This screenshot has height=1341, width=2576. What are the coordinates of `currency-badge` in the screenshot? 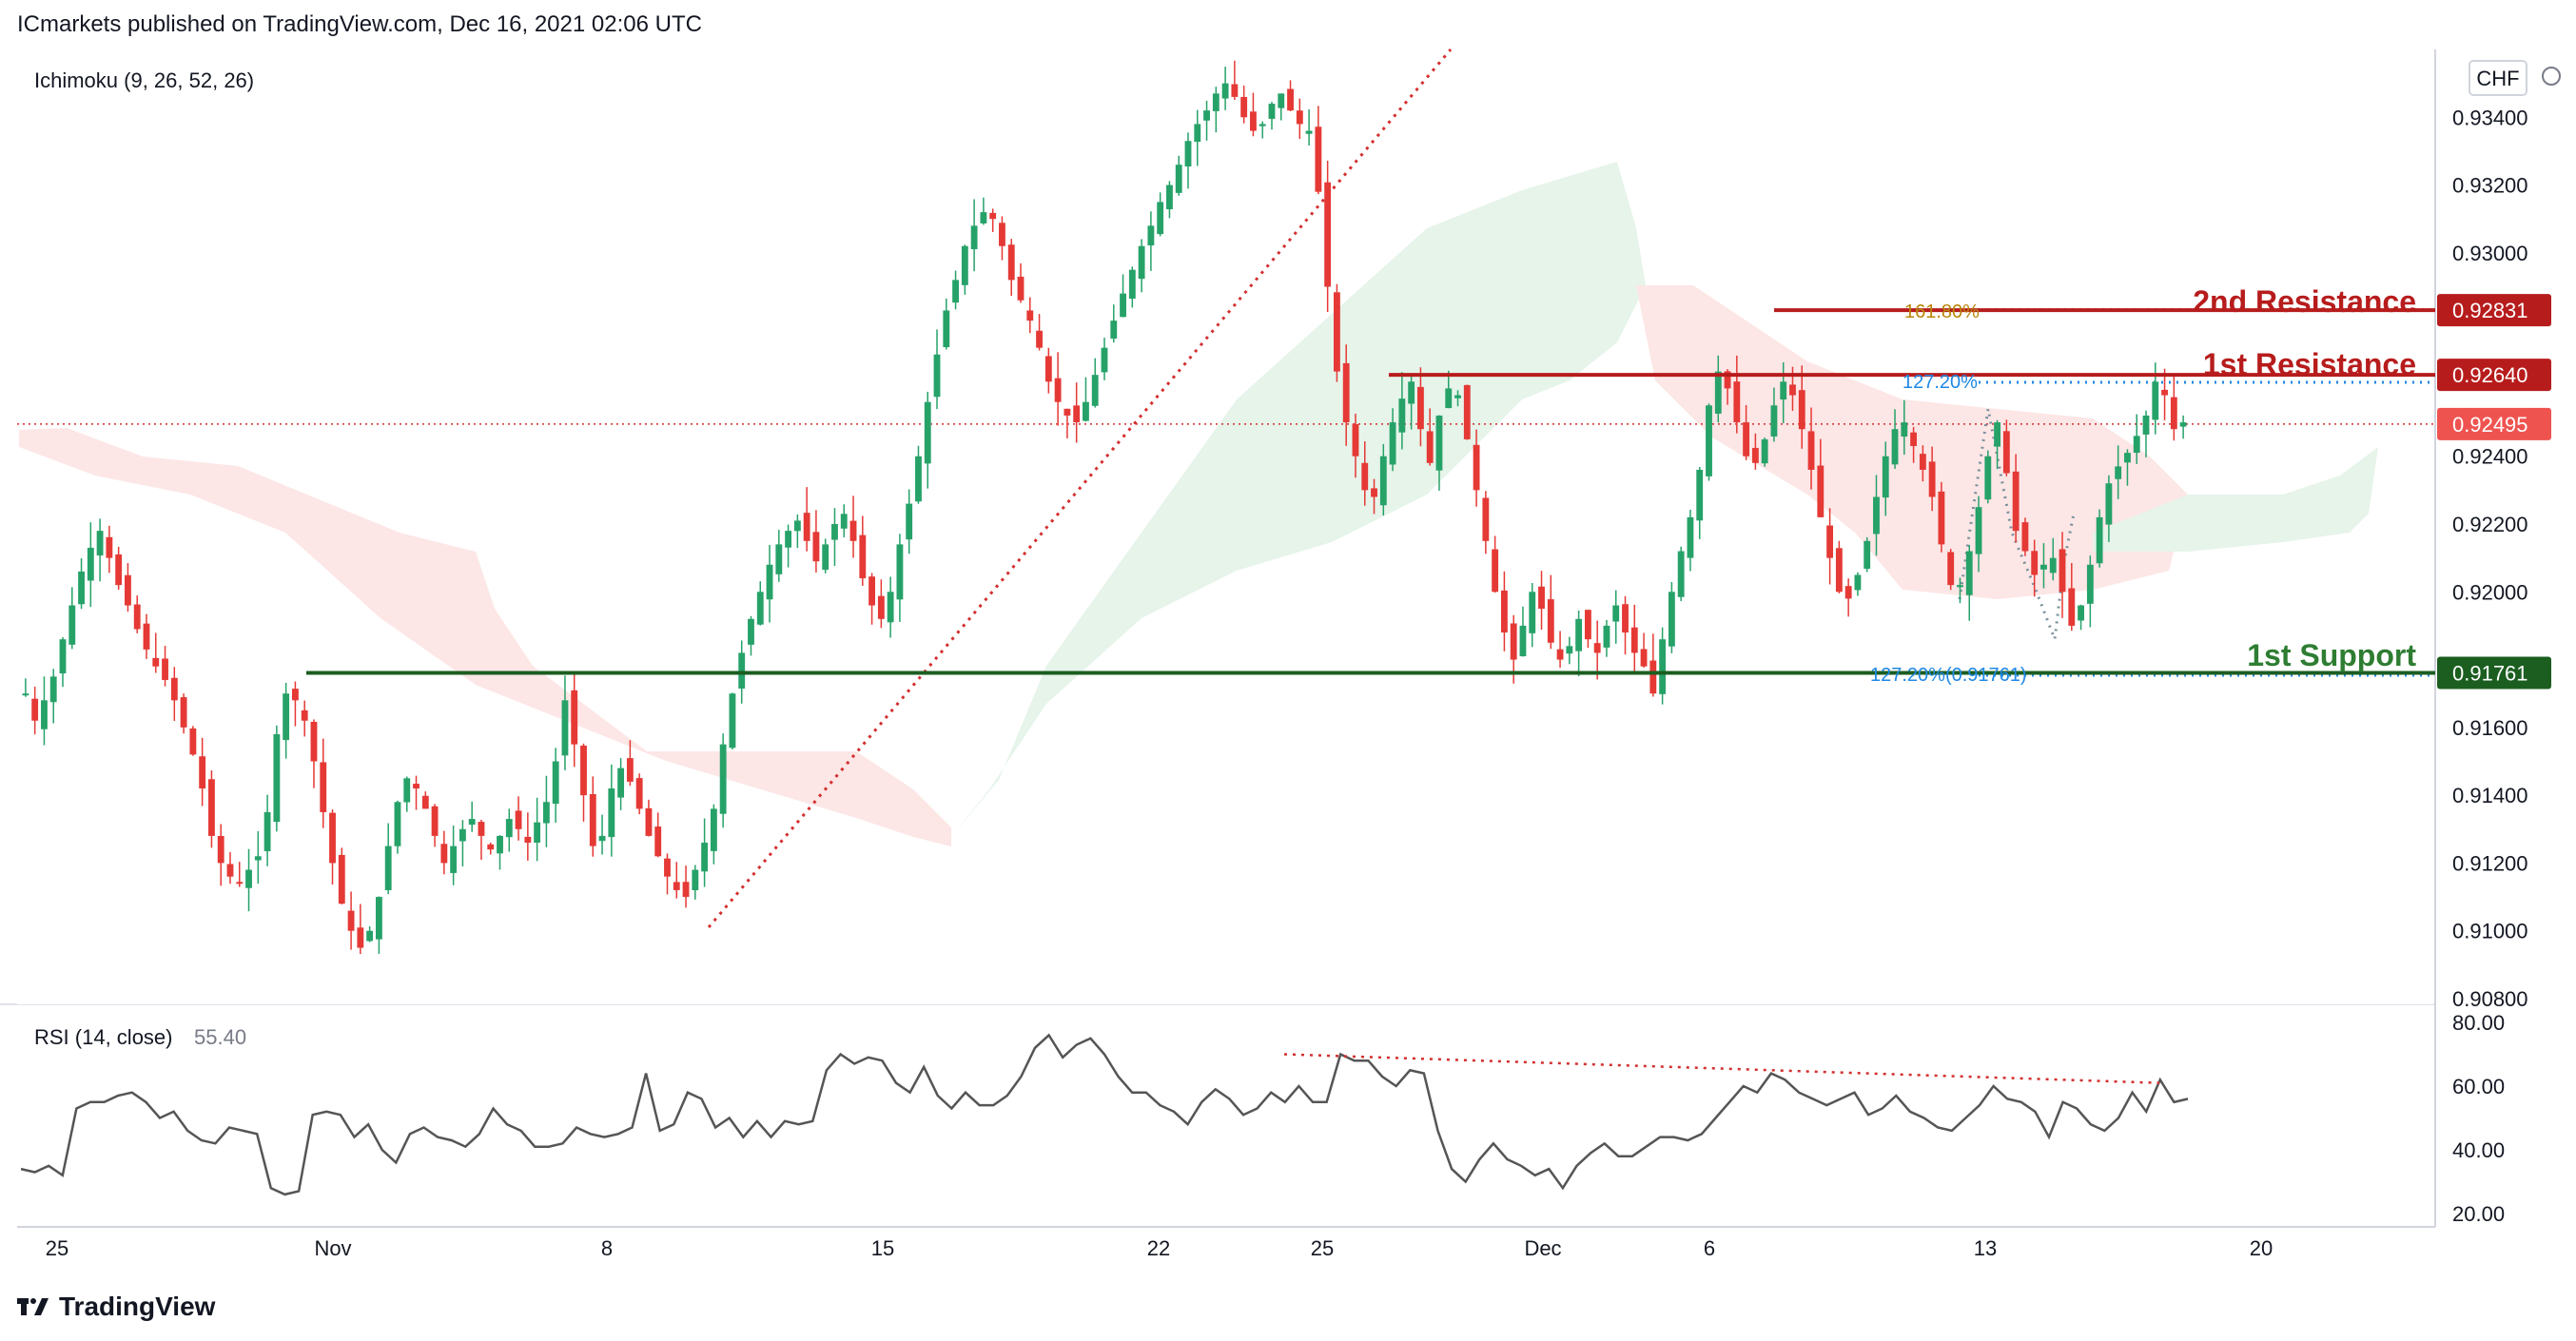 It's located at (2498, 78).